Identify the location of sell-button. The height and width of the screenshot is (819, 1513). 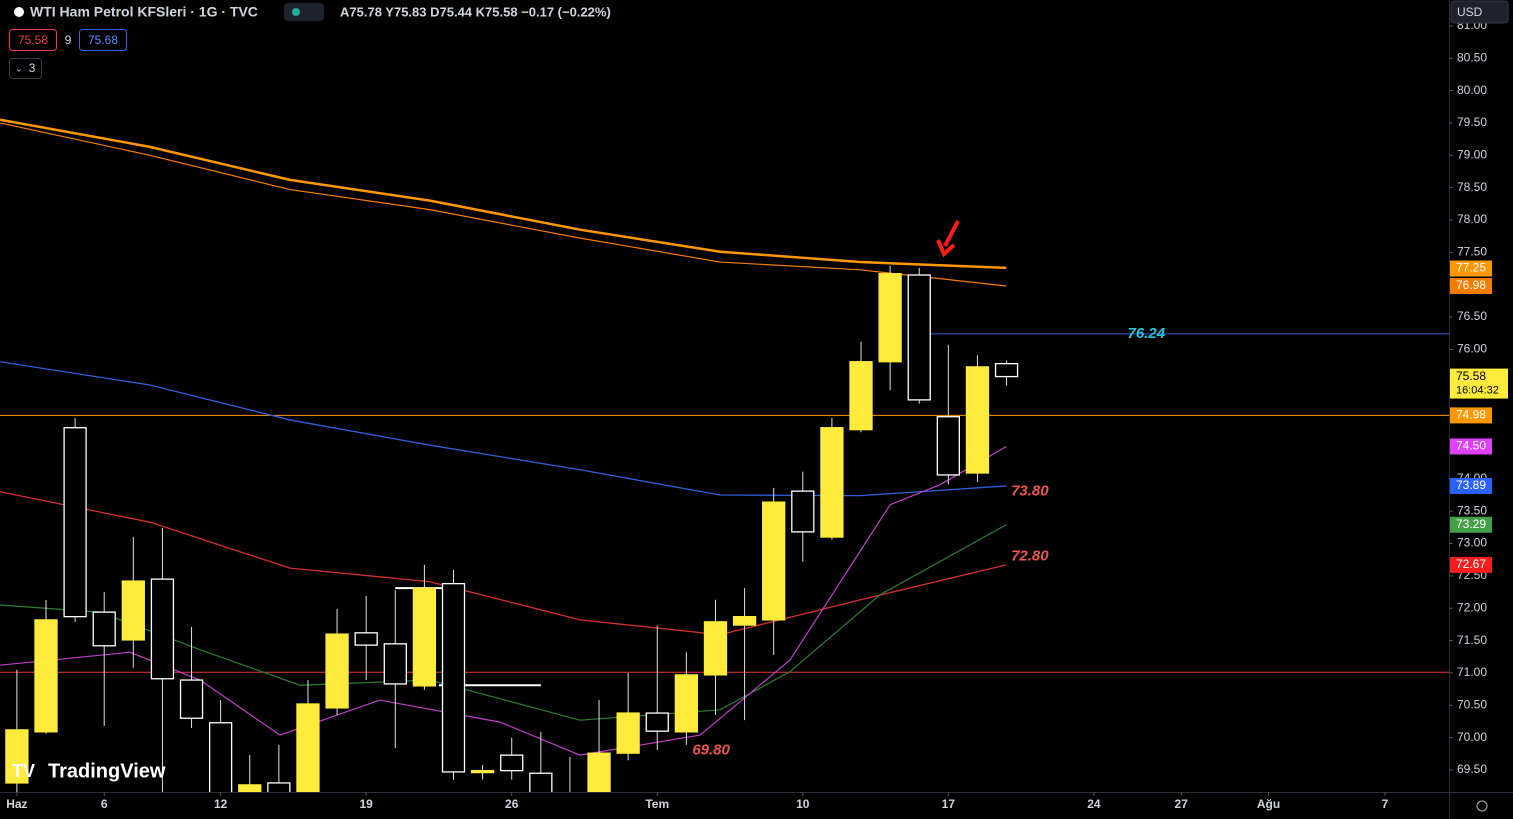
(33, 40).